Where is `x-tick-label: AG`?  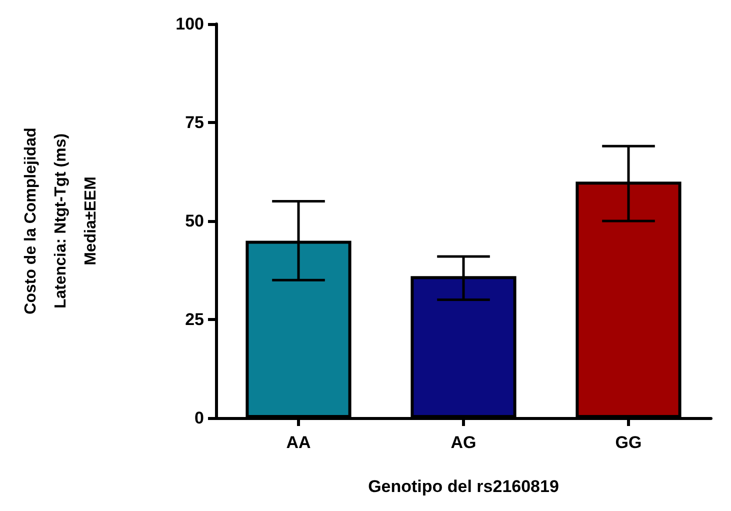
x-tick-label: AG is located at coordinates (463, 442).